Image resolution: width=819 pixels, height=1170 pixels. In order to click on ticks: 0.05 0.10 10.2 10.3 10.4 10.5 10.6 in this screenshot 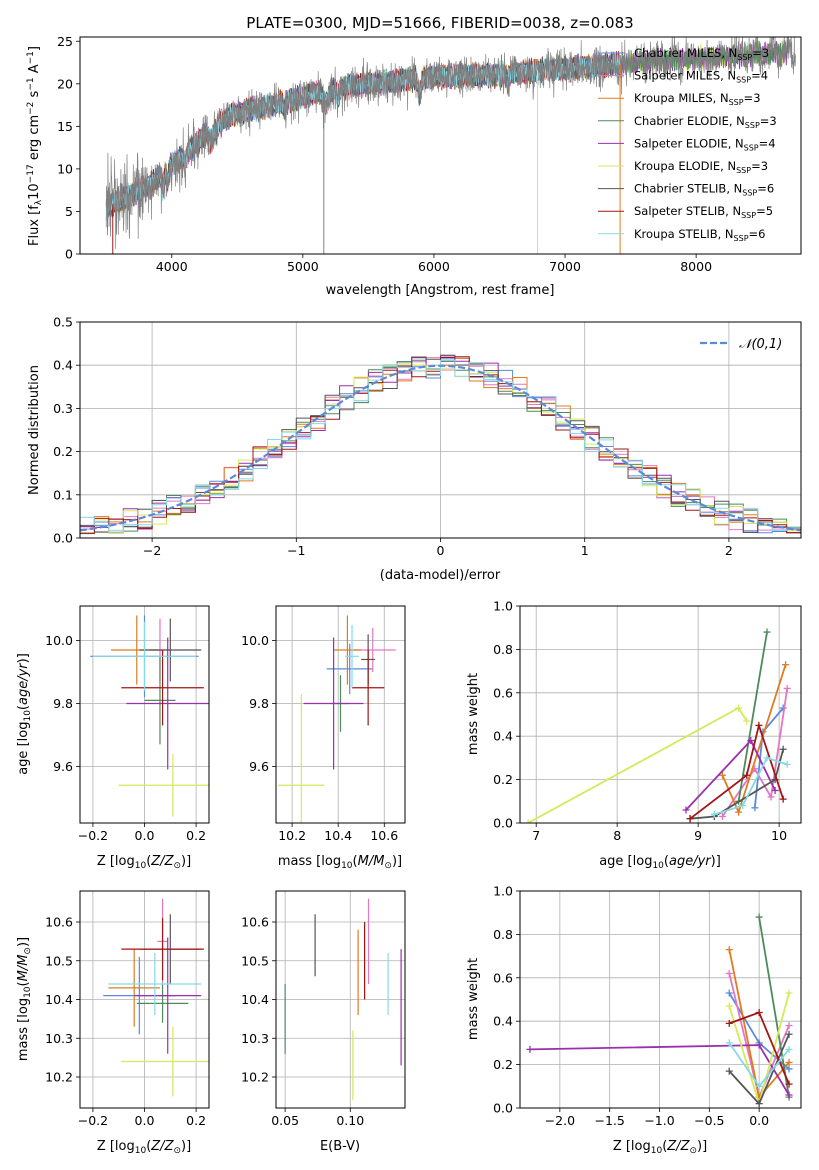, I will do `click(302, 1022)`.